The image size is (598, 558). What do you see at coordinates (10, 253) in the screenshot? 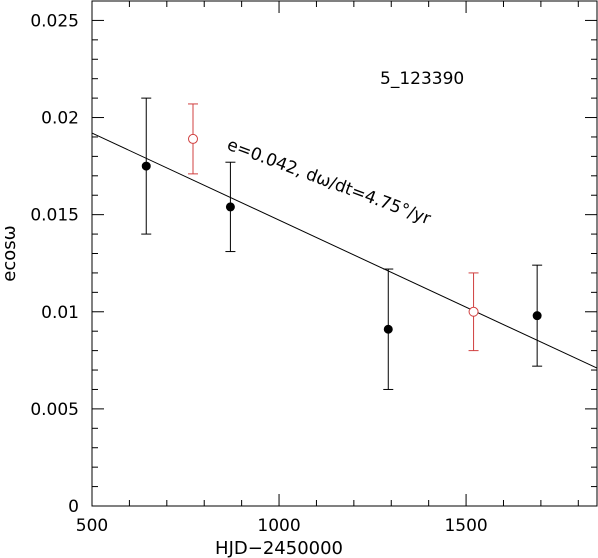
I see `y-axis-label: ecosω` at bounding box center [10, 253].